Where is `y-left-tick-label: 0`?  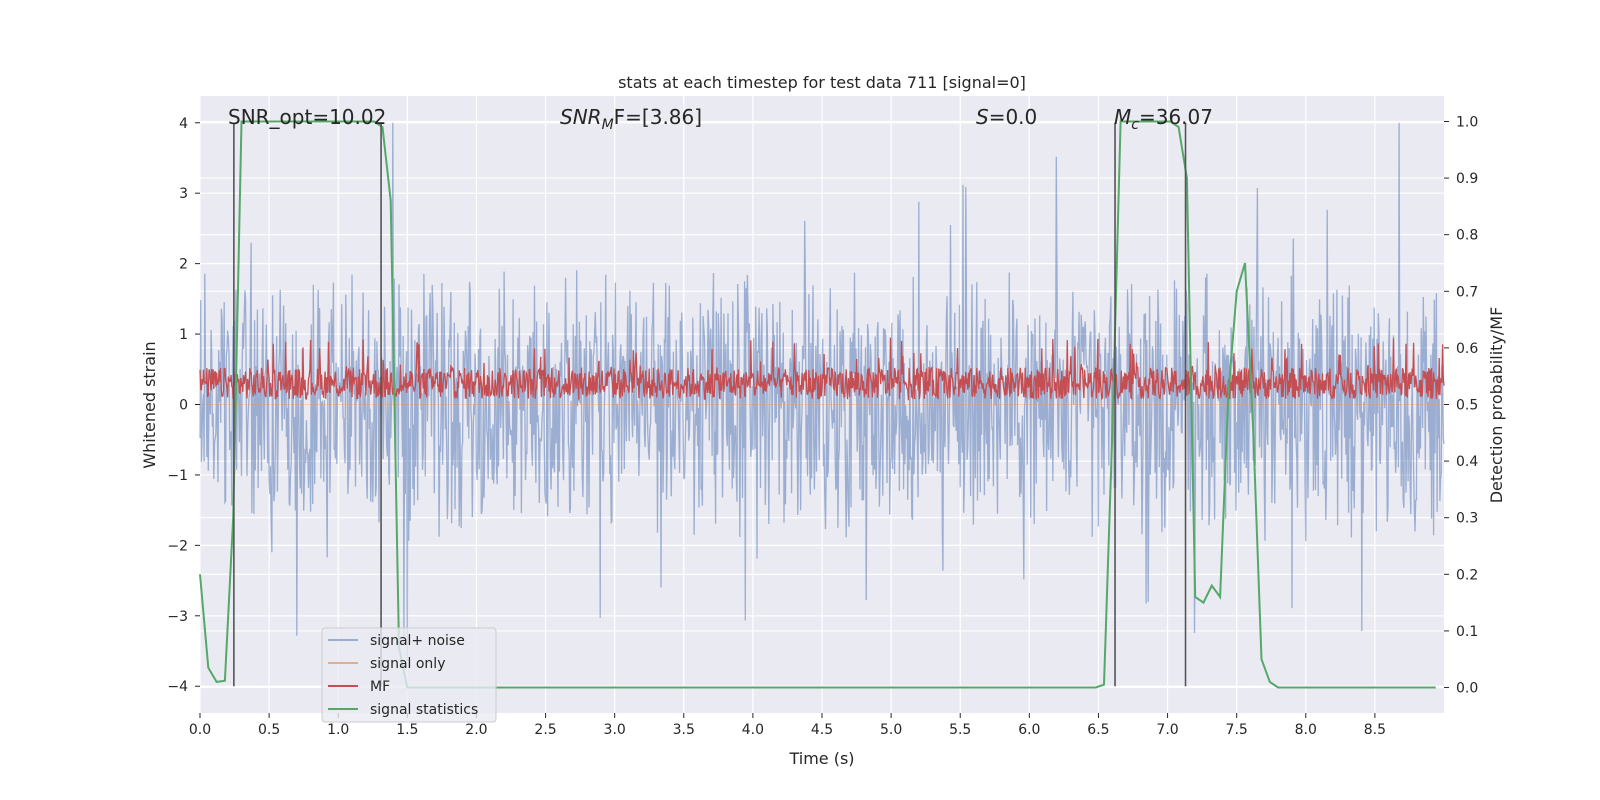
y-left-tick-label: 0 is located at coordinates (183, 406).